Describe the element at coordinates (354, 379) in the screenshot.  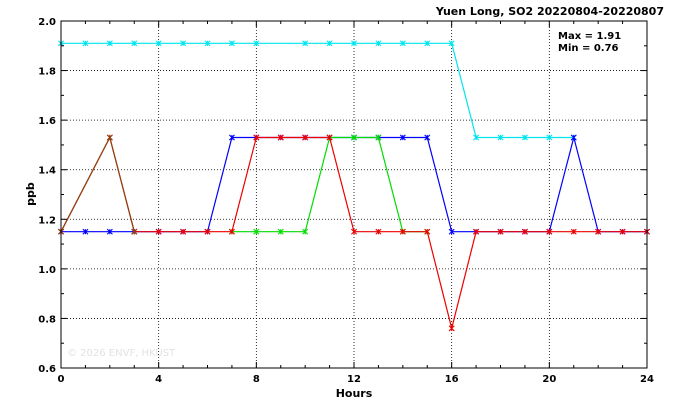
I see `x-tick-label: 12` at that location.